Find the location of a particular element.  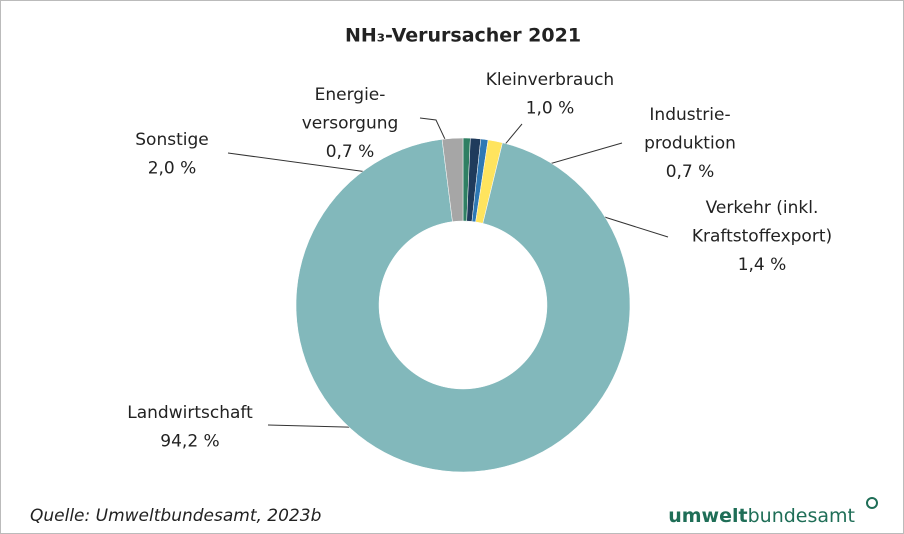

category-label: versorgung is located at coordinates (350, 124).